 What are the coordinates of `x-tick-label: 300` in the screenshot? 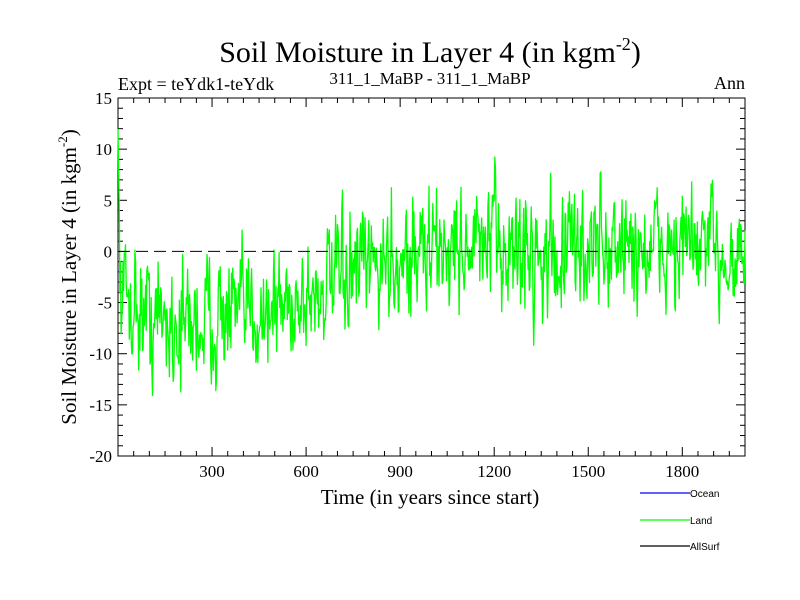 It's located at (212, 471).